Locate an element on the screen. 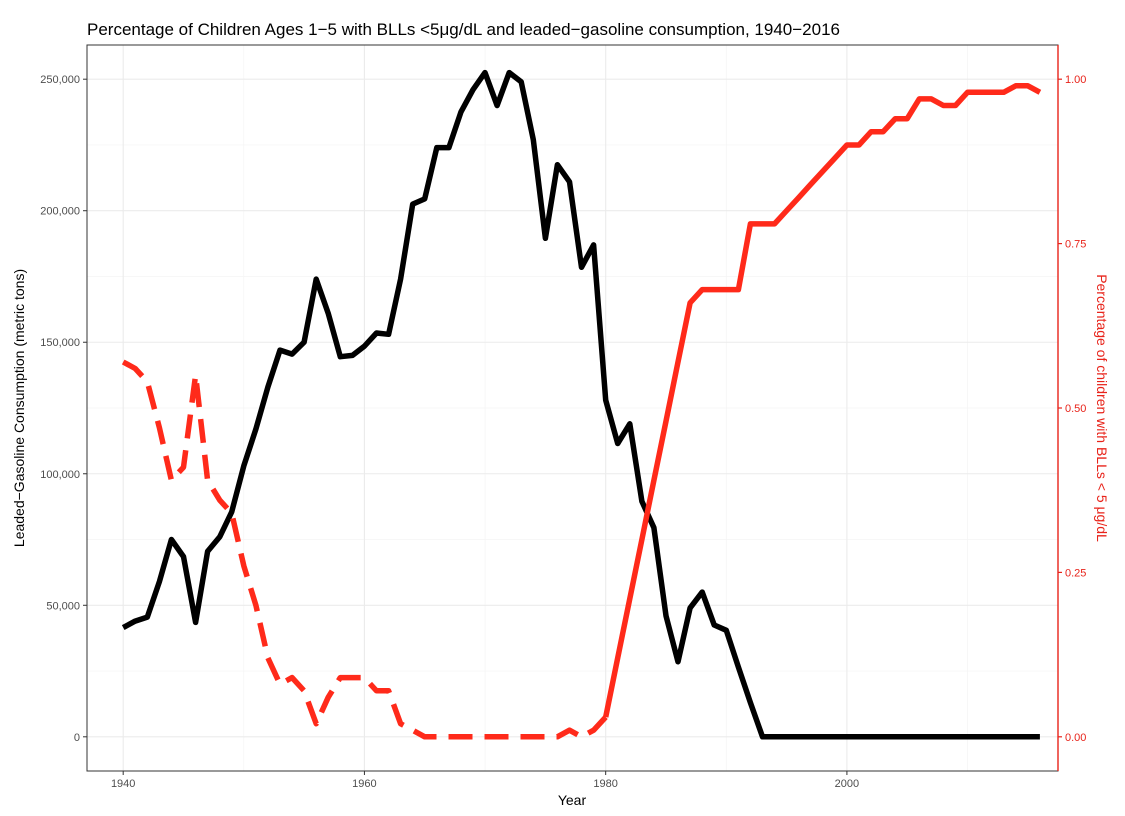 The image size is (1125, 816). y-left-tick-label: 0 is located at coordinates (77, 738).